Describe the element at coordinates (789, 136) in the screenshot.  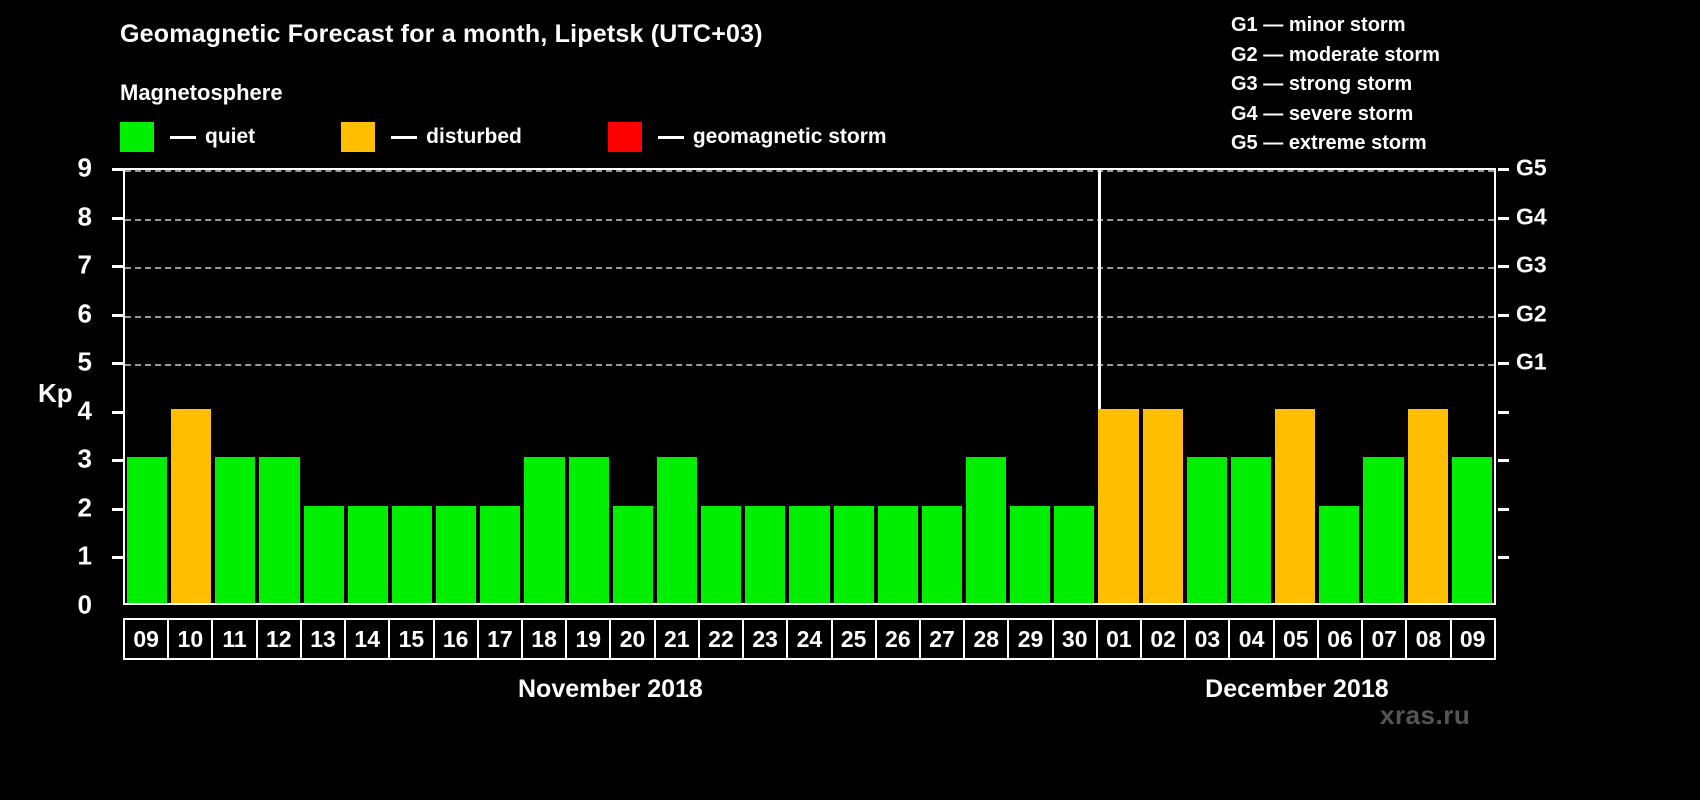
I see `legend-item-label: geomagnetic storm` at that location.